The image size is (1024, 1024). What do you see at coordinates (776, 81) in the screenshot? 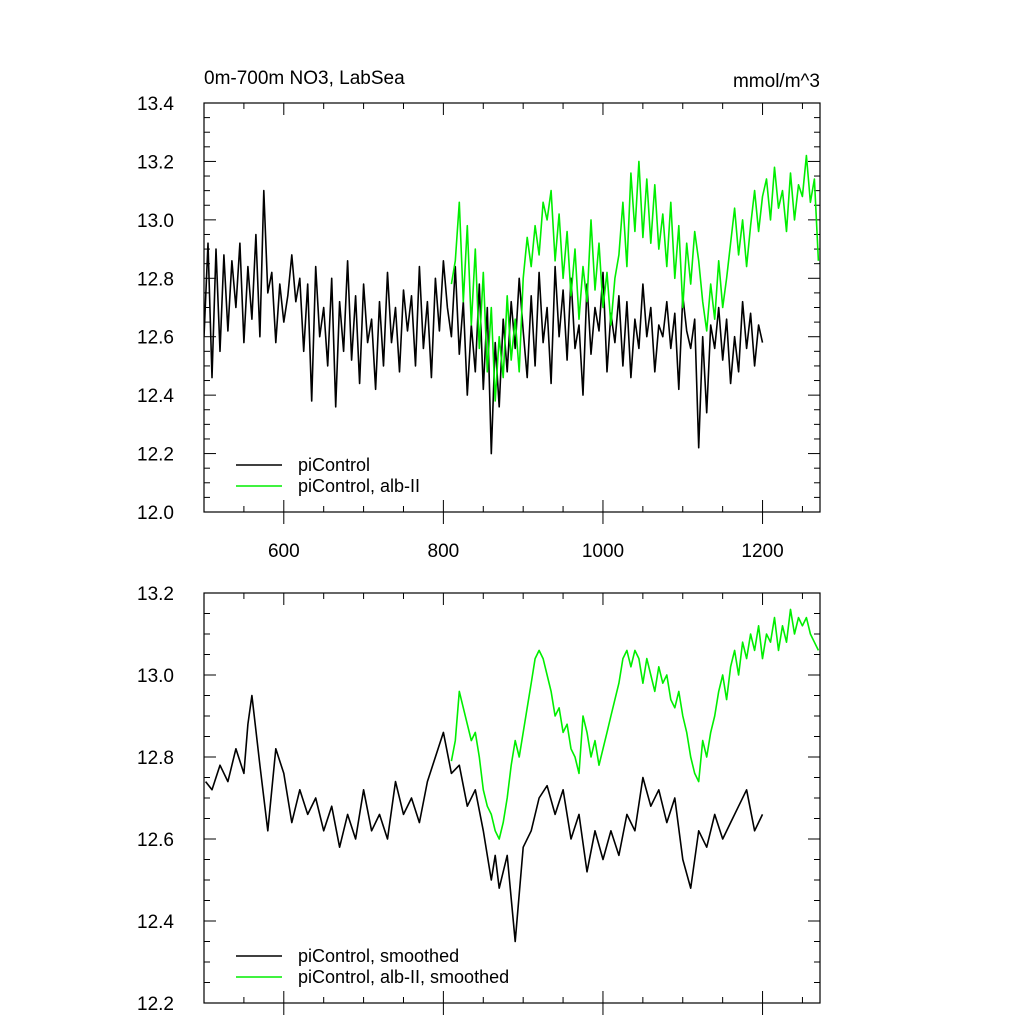
I see `top-panel-units: mmol/m^3` at bounding box center [776, 81].